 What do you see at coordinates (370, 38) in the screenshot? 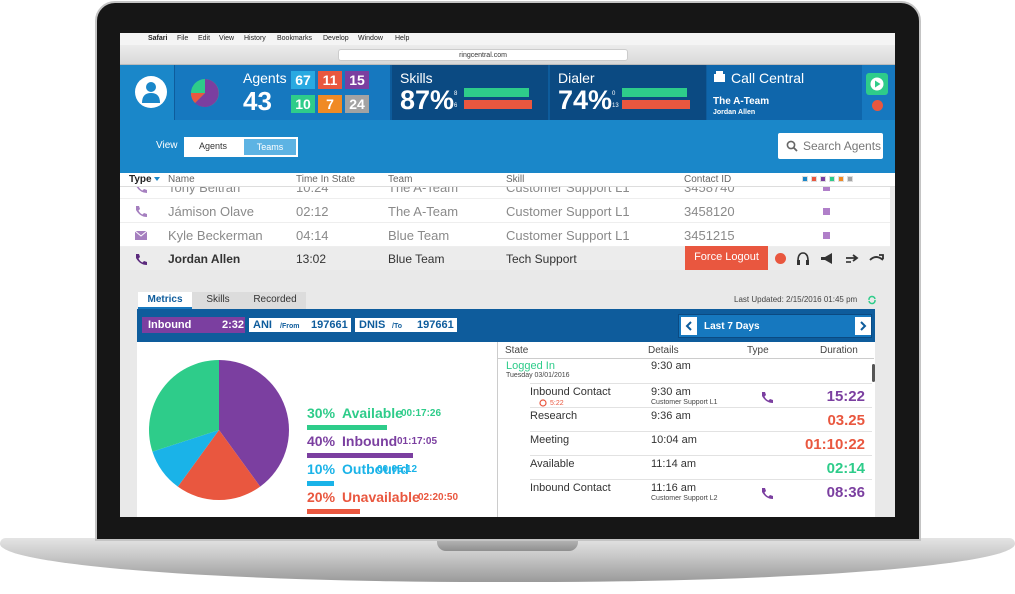
I see `menu-item: Window` at bounding box center [370, 38].